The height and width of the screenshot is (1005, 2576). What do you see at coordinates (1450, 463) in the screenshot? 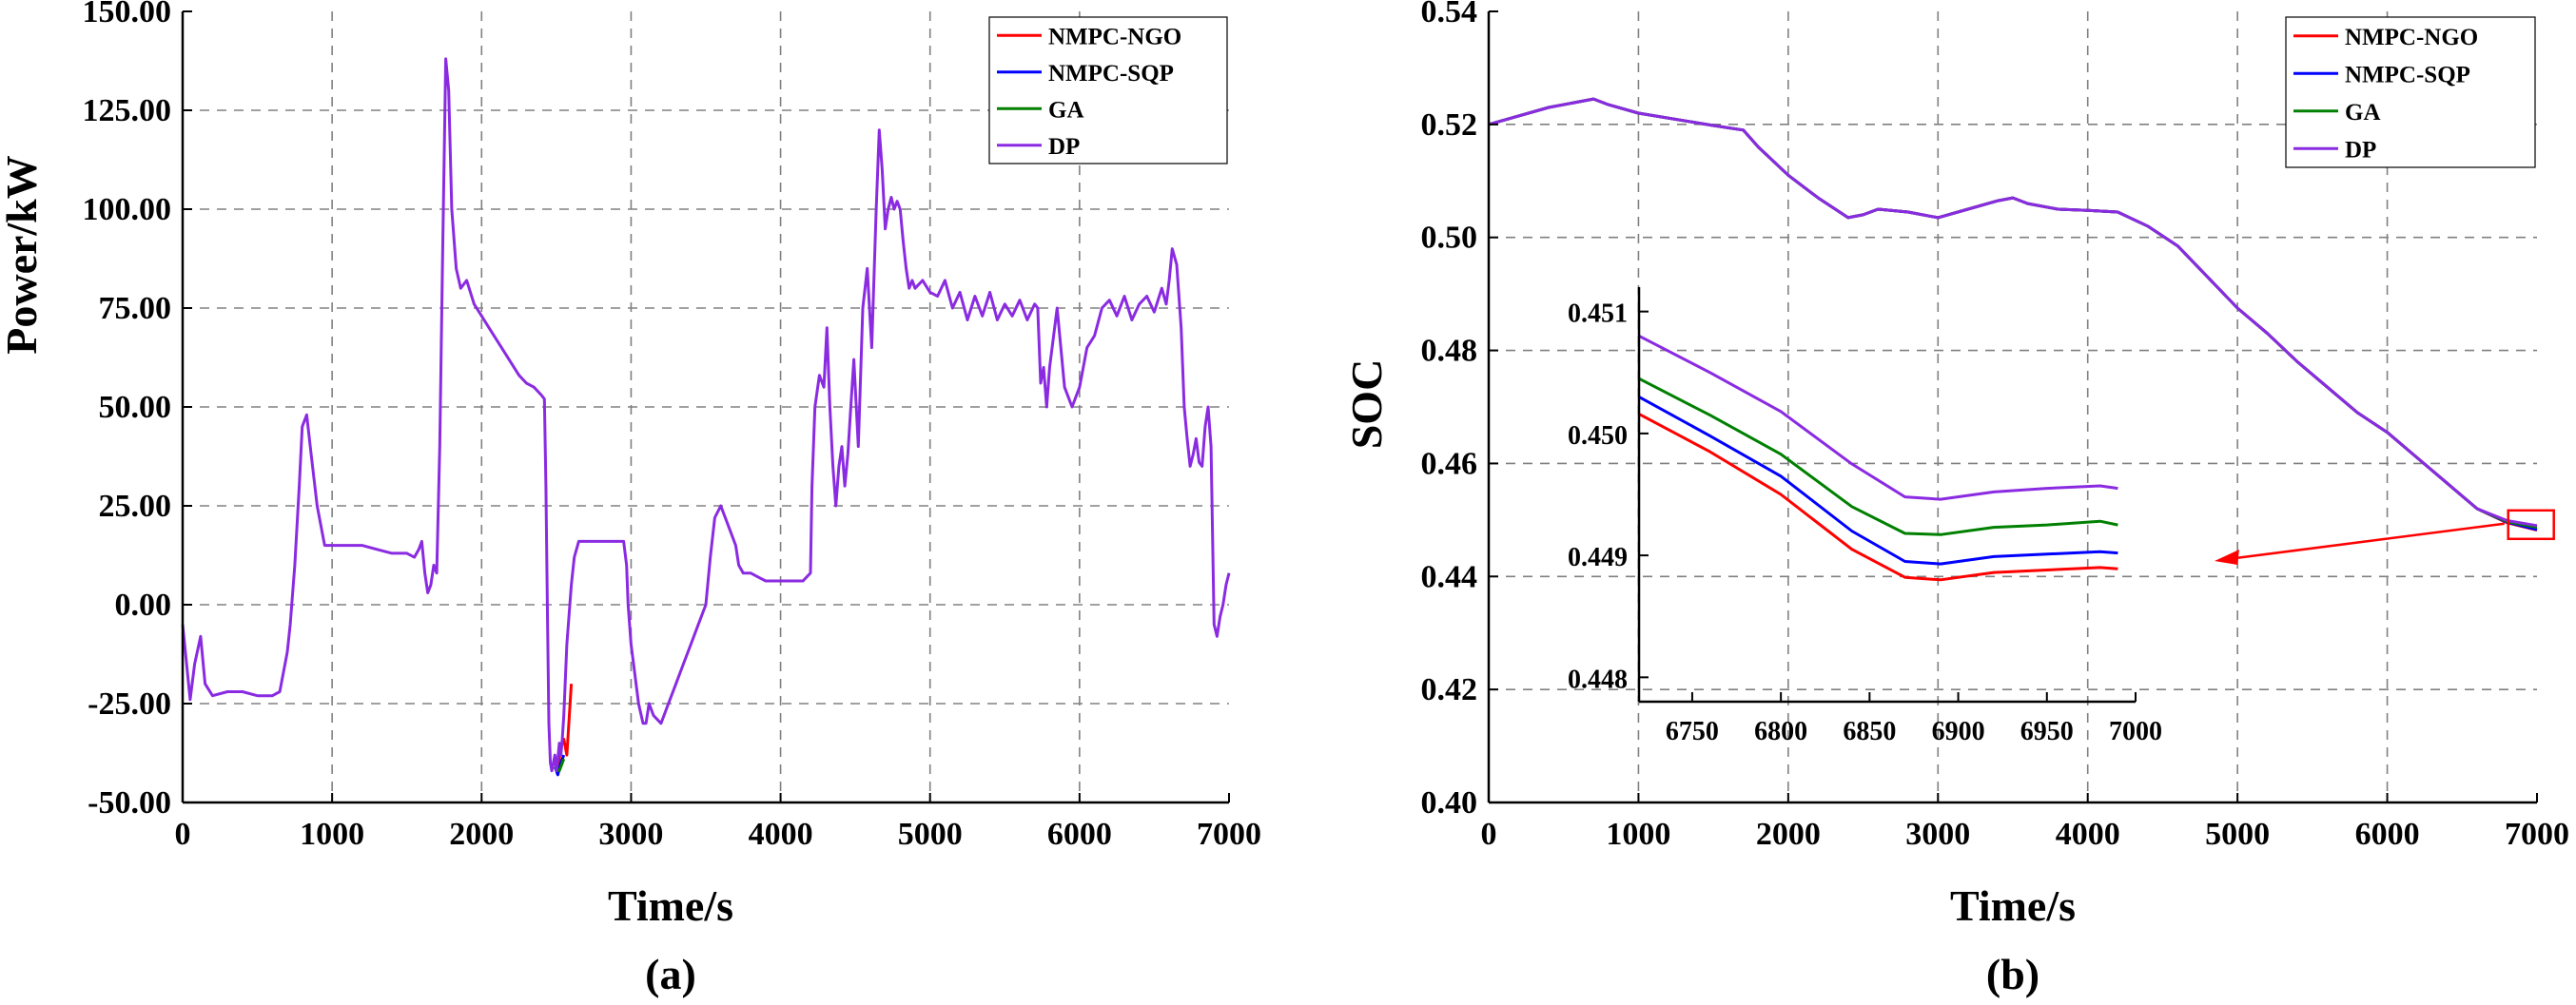
I see `chart-b-y-tick-label: 0.46` at bounding box center [1450, 463].